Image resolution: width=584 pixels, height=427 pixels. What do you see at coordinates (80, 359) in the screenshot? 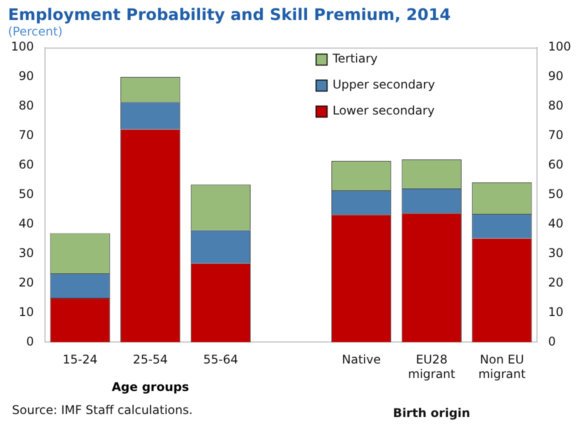
I see `x-tick-label: 15-24` at bounding box center [80, 359].